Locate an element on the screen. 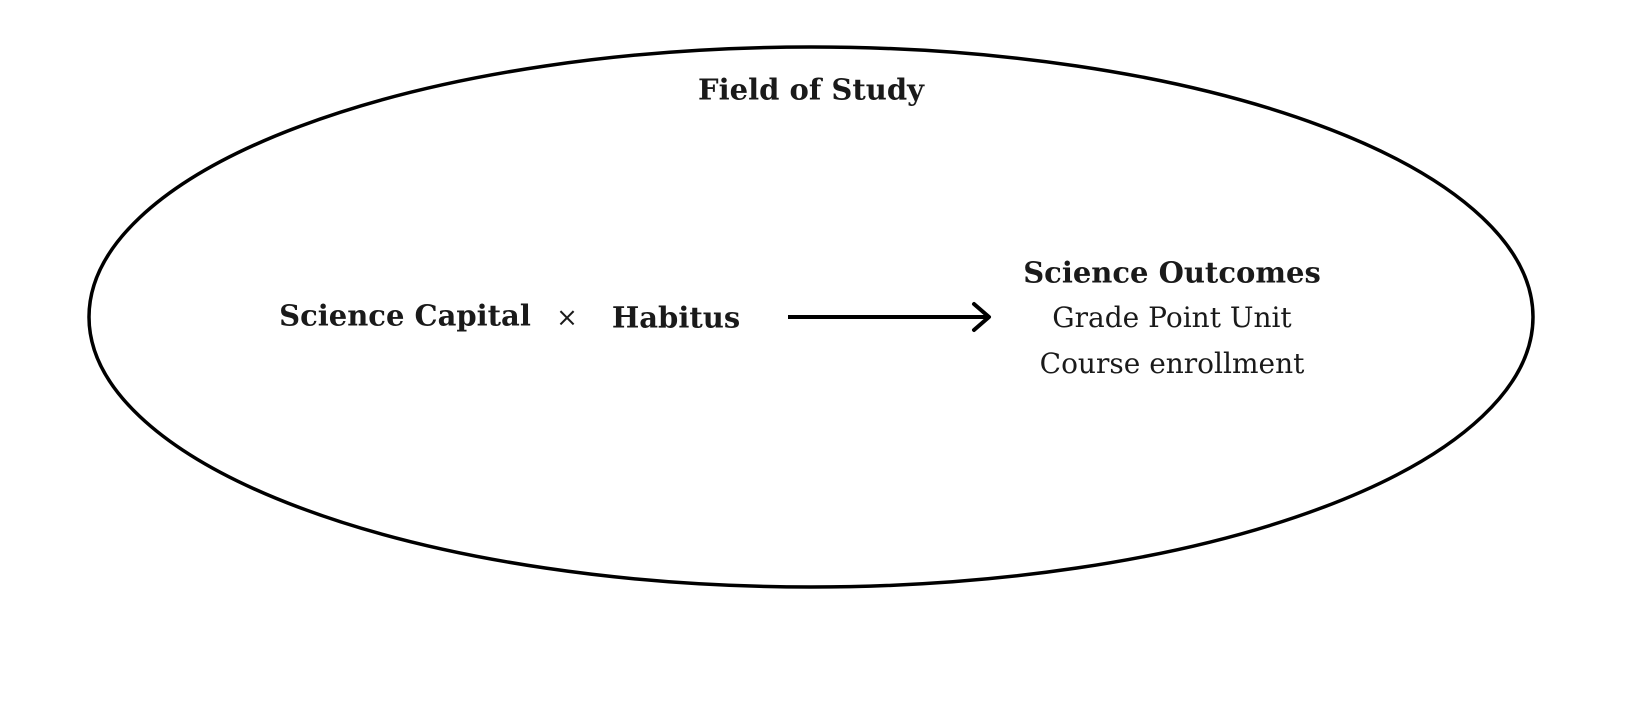 Image resolution: width=1647 pixels, height=724 pixels. outcome-item-grade-point-unit: Grade Point Unit is located at coordinates (1172, 317).